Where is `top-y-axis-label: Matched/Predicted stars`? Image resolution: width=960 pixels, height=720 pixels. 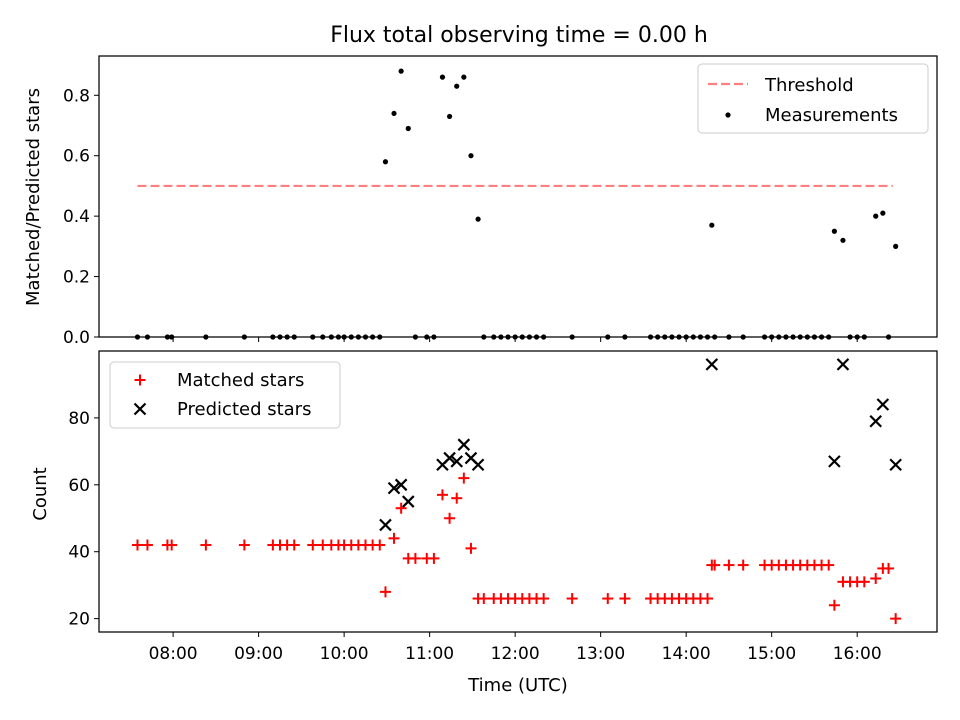
top-y-axis-label: Matched/Predicted stars is located at coordinates (33, 197).